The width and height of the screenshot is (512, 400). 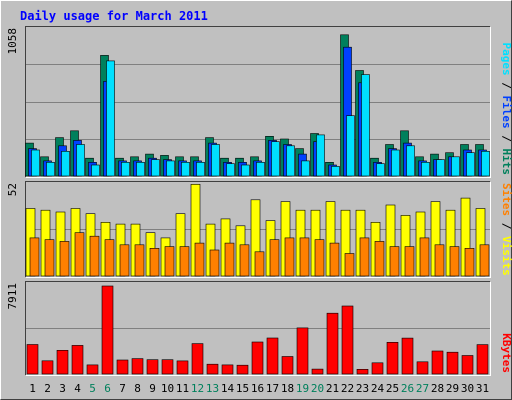 I want to click on x-tick-label-day-2: 2, so click(x=47, y=388).